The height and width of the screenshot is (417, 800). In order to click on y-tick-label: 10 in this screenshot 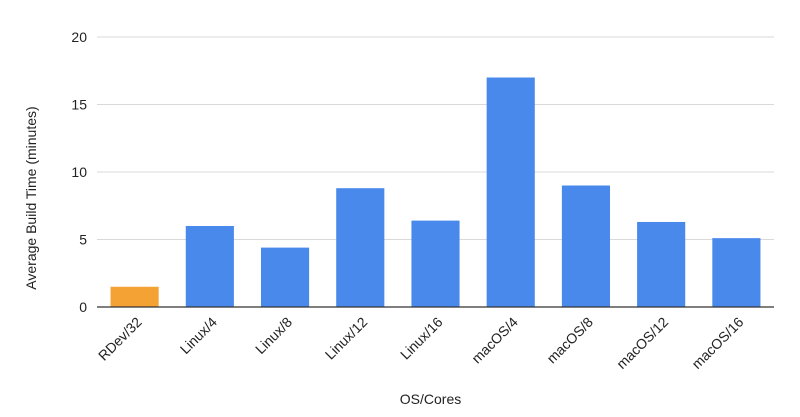, I will do `click(79, 172)`.